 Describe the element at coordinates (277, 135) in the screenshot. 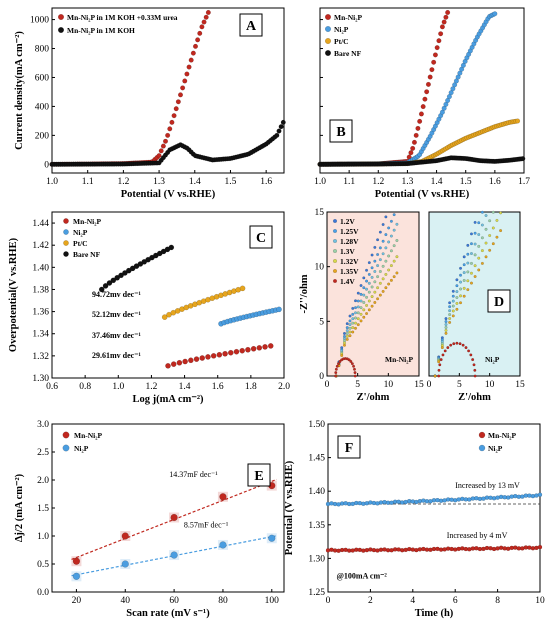

I see `panel-a-series1-point` at that location.